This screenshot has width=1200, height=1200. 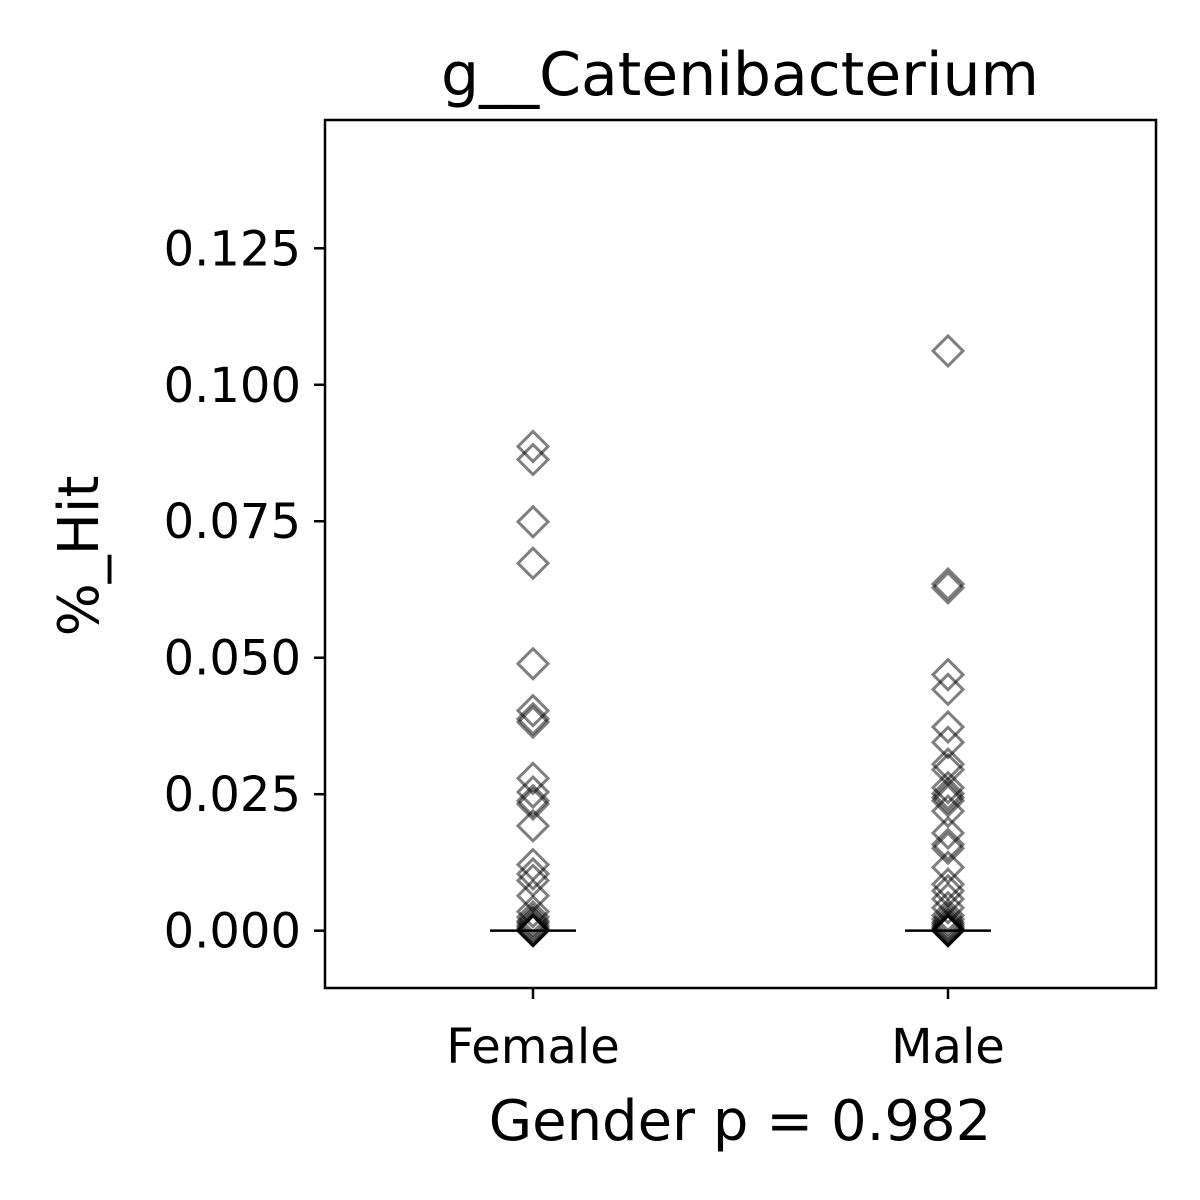 What do you see at coordinates (79, 556) in the screenshot?
I see `y-axis-label: %_Hit` at bounding box center [79, 556].